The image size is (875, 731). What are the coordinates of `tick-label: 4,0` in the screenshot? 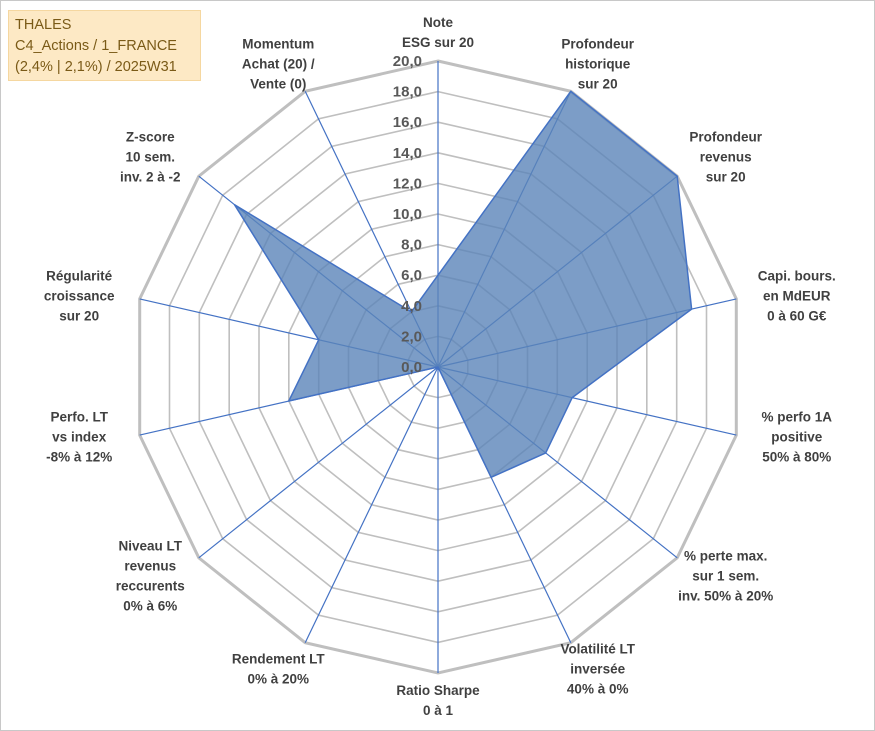 It's located at (411, 306).